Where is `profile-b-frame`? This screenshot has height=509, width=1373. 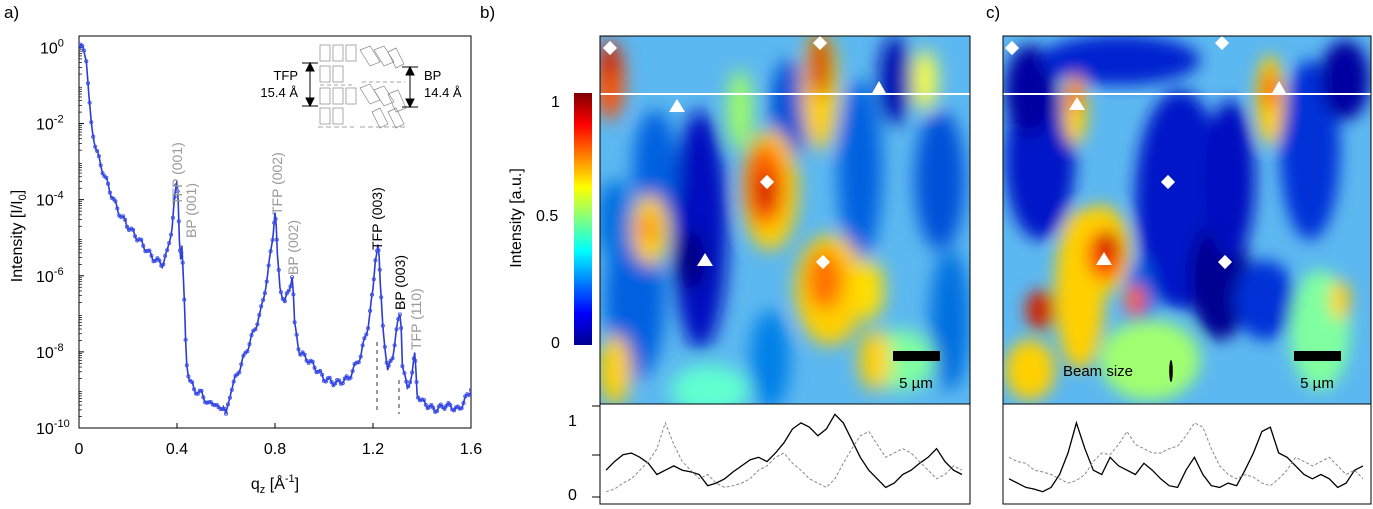
profile-b-frame is located at coordinates (785, 454).